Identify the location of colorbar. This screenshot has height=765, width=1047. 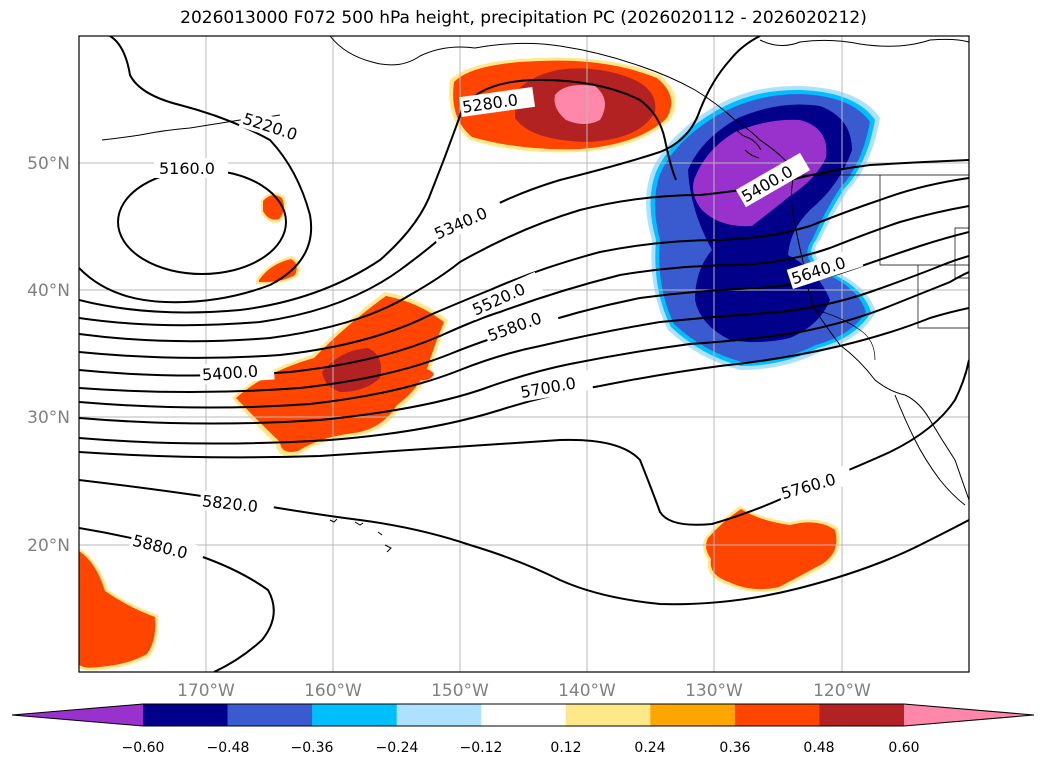
(523, 715).